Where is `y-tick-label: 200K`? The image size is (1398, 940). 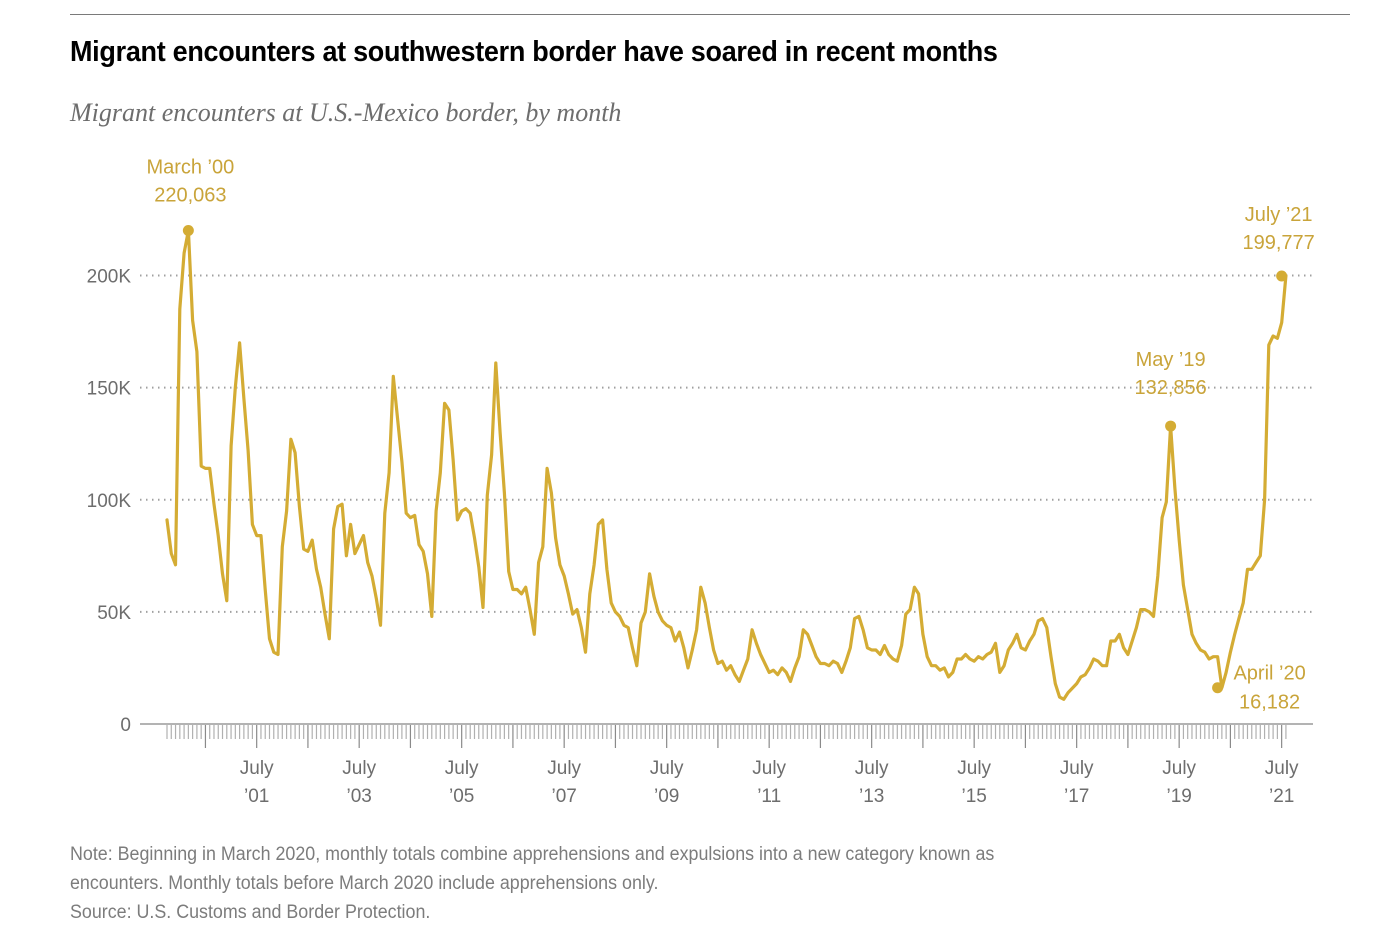 y-tick-label: 200K is located at coordinates (109, 277).